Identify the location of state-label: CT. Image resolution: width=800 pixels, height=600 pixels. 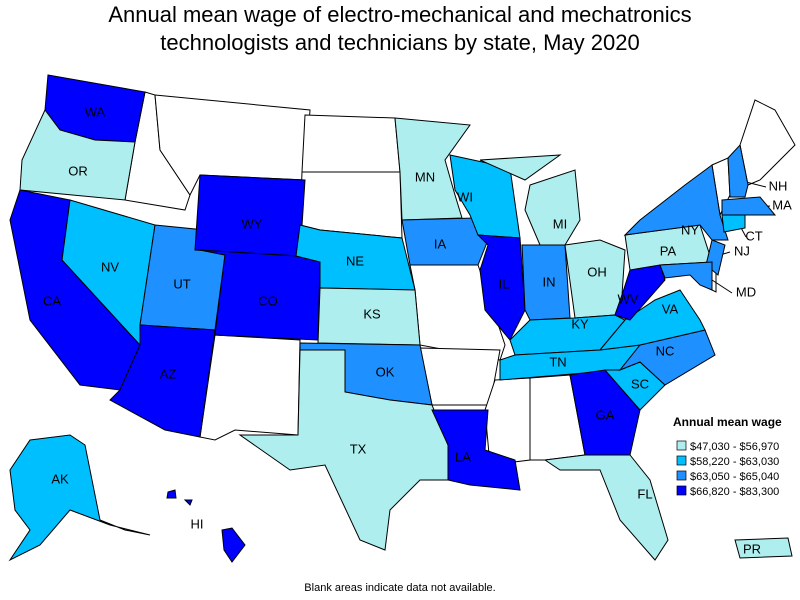
(753, 235).